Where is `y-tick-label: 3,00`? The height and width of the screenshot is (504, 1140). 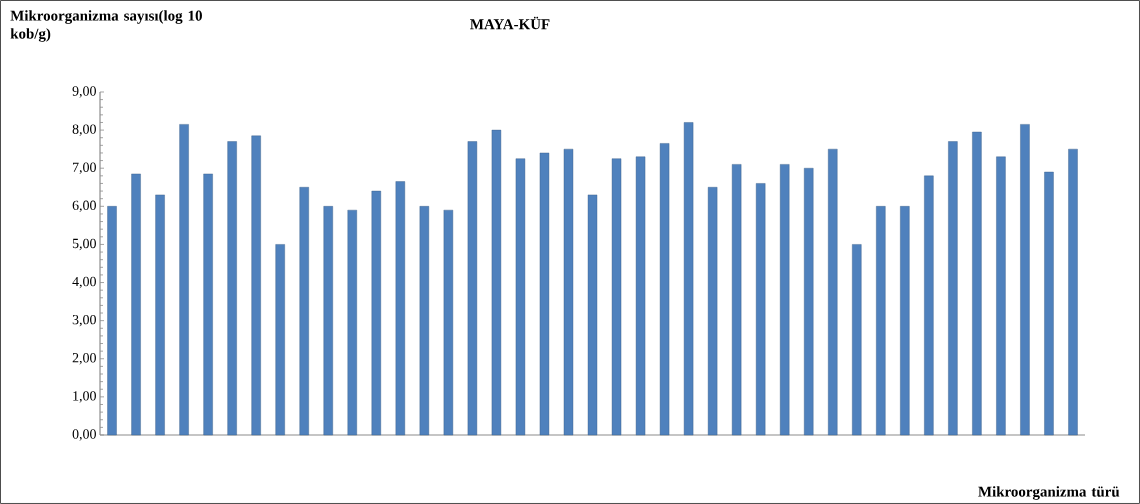 y-tick-label: 3,00 is located at coordinates (84, 320).